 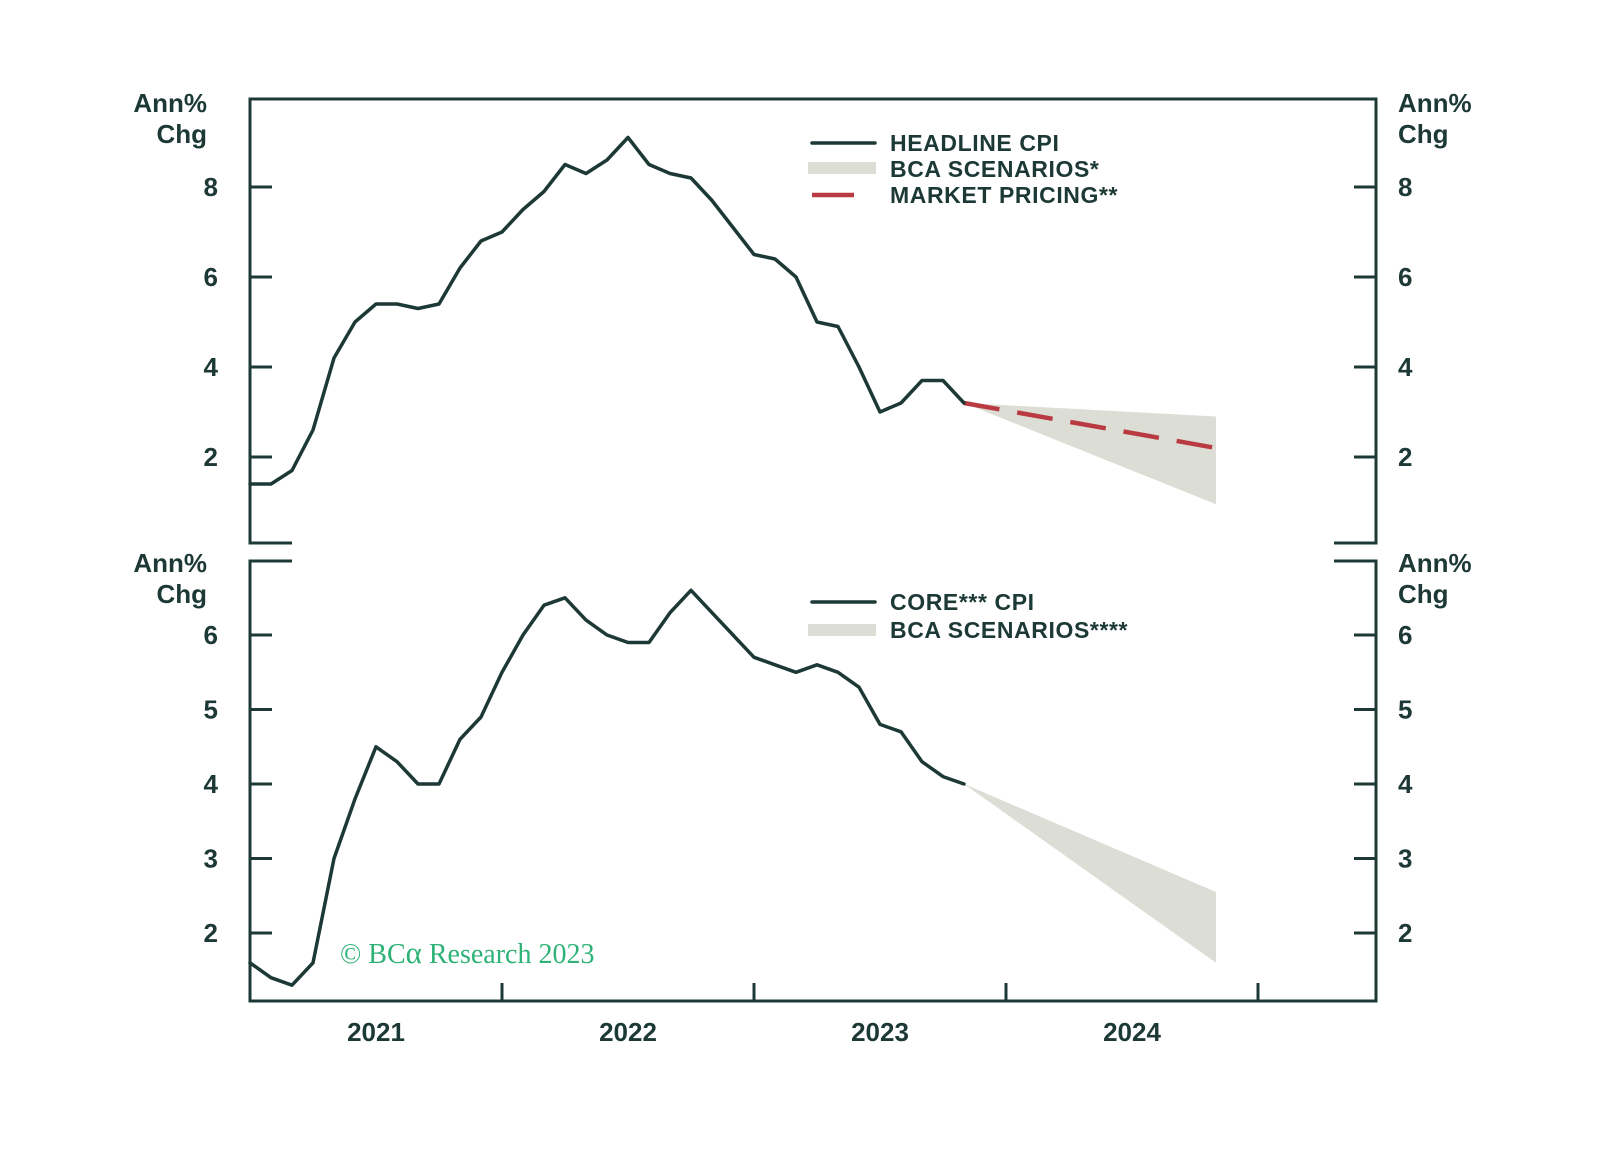 What do you see at coordinates (975, 143) in the screenshot?
I see `legend-label: HEADLINE CPI` at bounding box center [975, 143].